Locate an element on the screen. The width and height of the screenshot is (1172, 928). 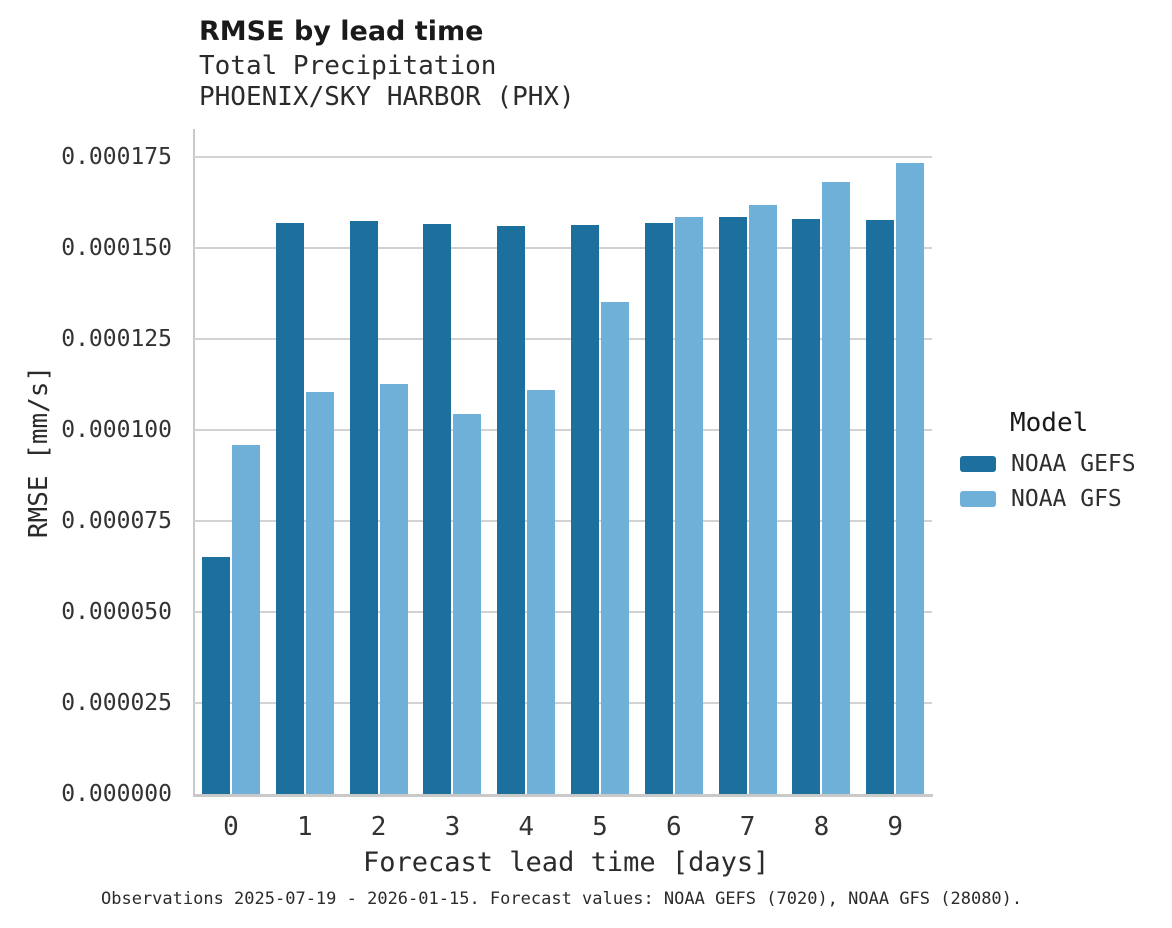
y-tick-label: 0.000150 is located at coordinates (116, 248).